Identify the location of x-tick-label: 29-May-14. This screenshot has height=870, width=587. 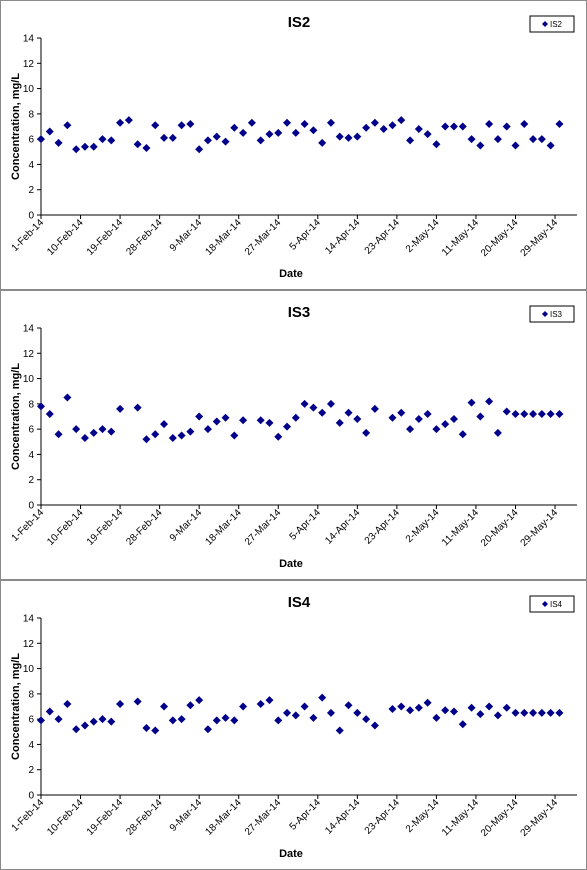
(540, 818).